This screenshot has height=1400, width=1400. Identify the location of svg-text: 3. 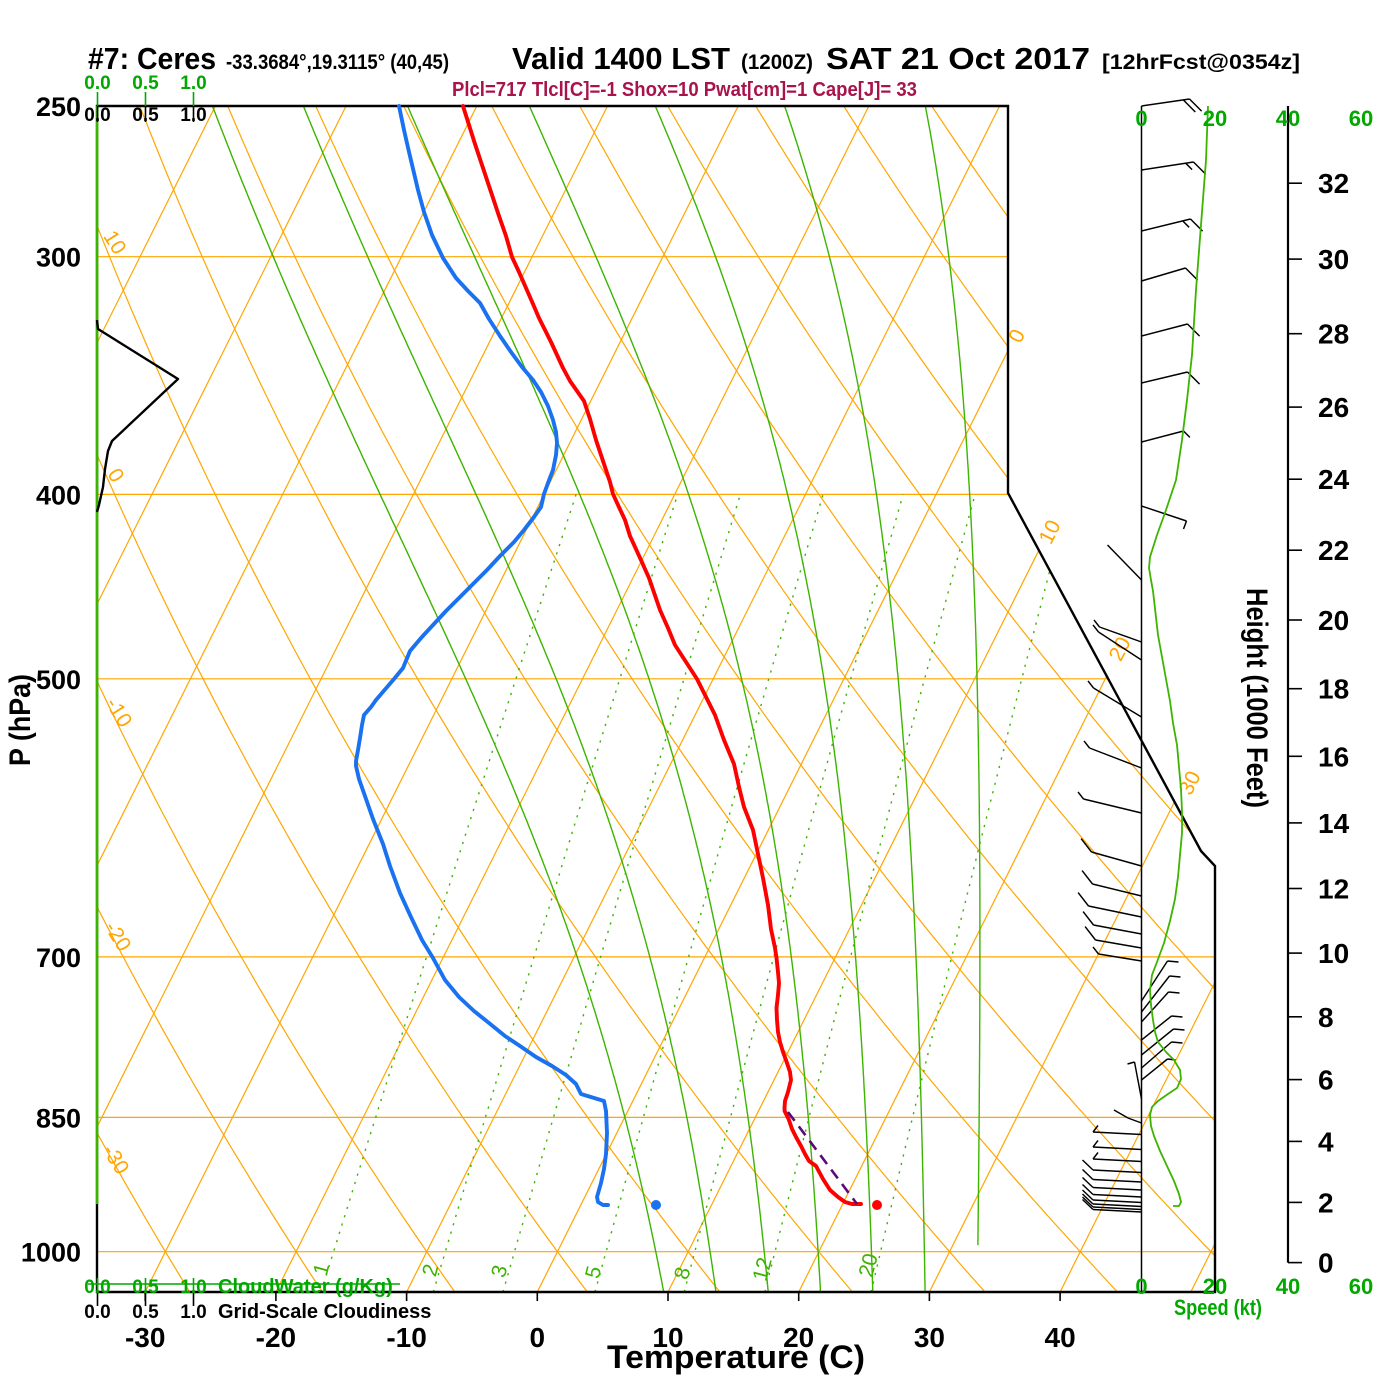
(499, 1271).